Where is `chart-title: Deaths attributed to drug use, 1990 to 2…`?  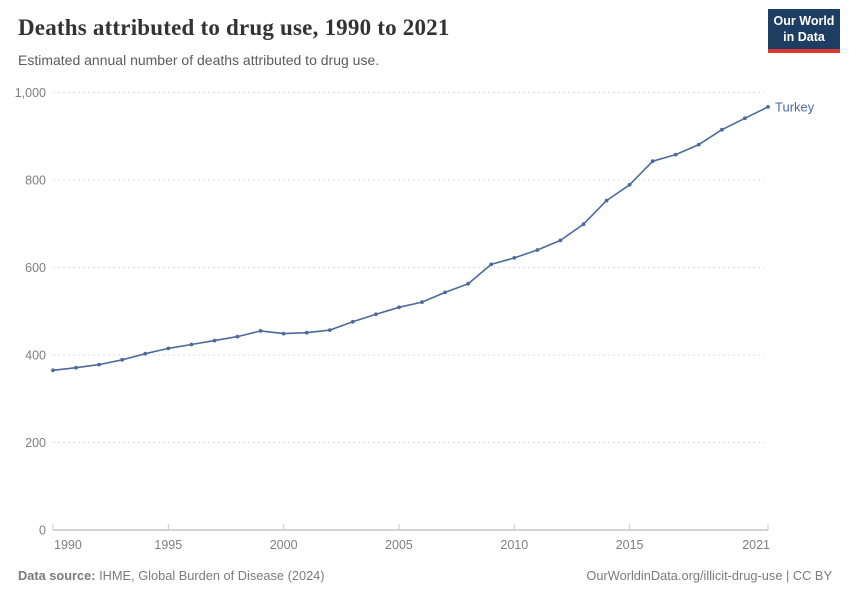
chart-title: Deaths attributed to drug use, 1990 to 2… is located at coordinates (234, 27).